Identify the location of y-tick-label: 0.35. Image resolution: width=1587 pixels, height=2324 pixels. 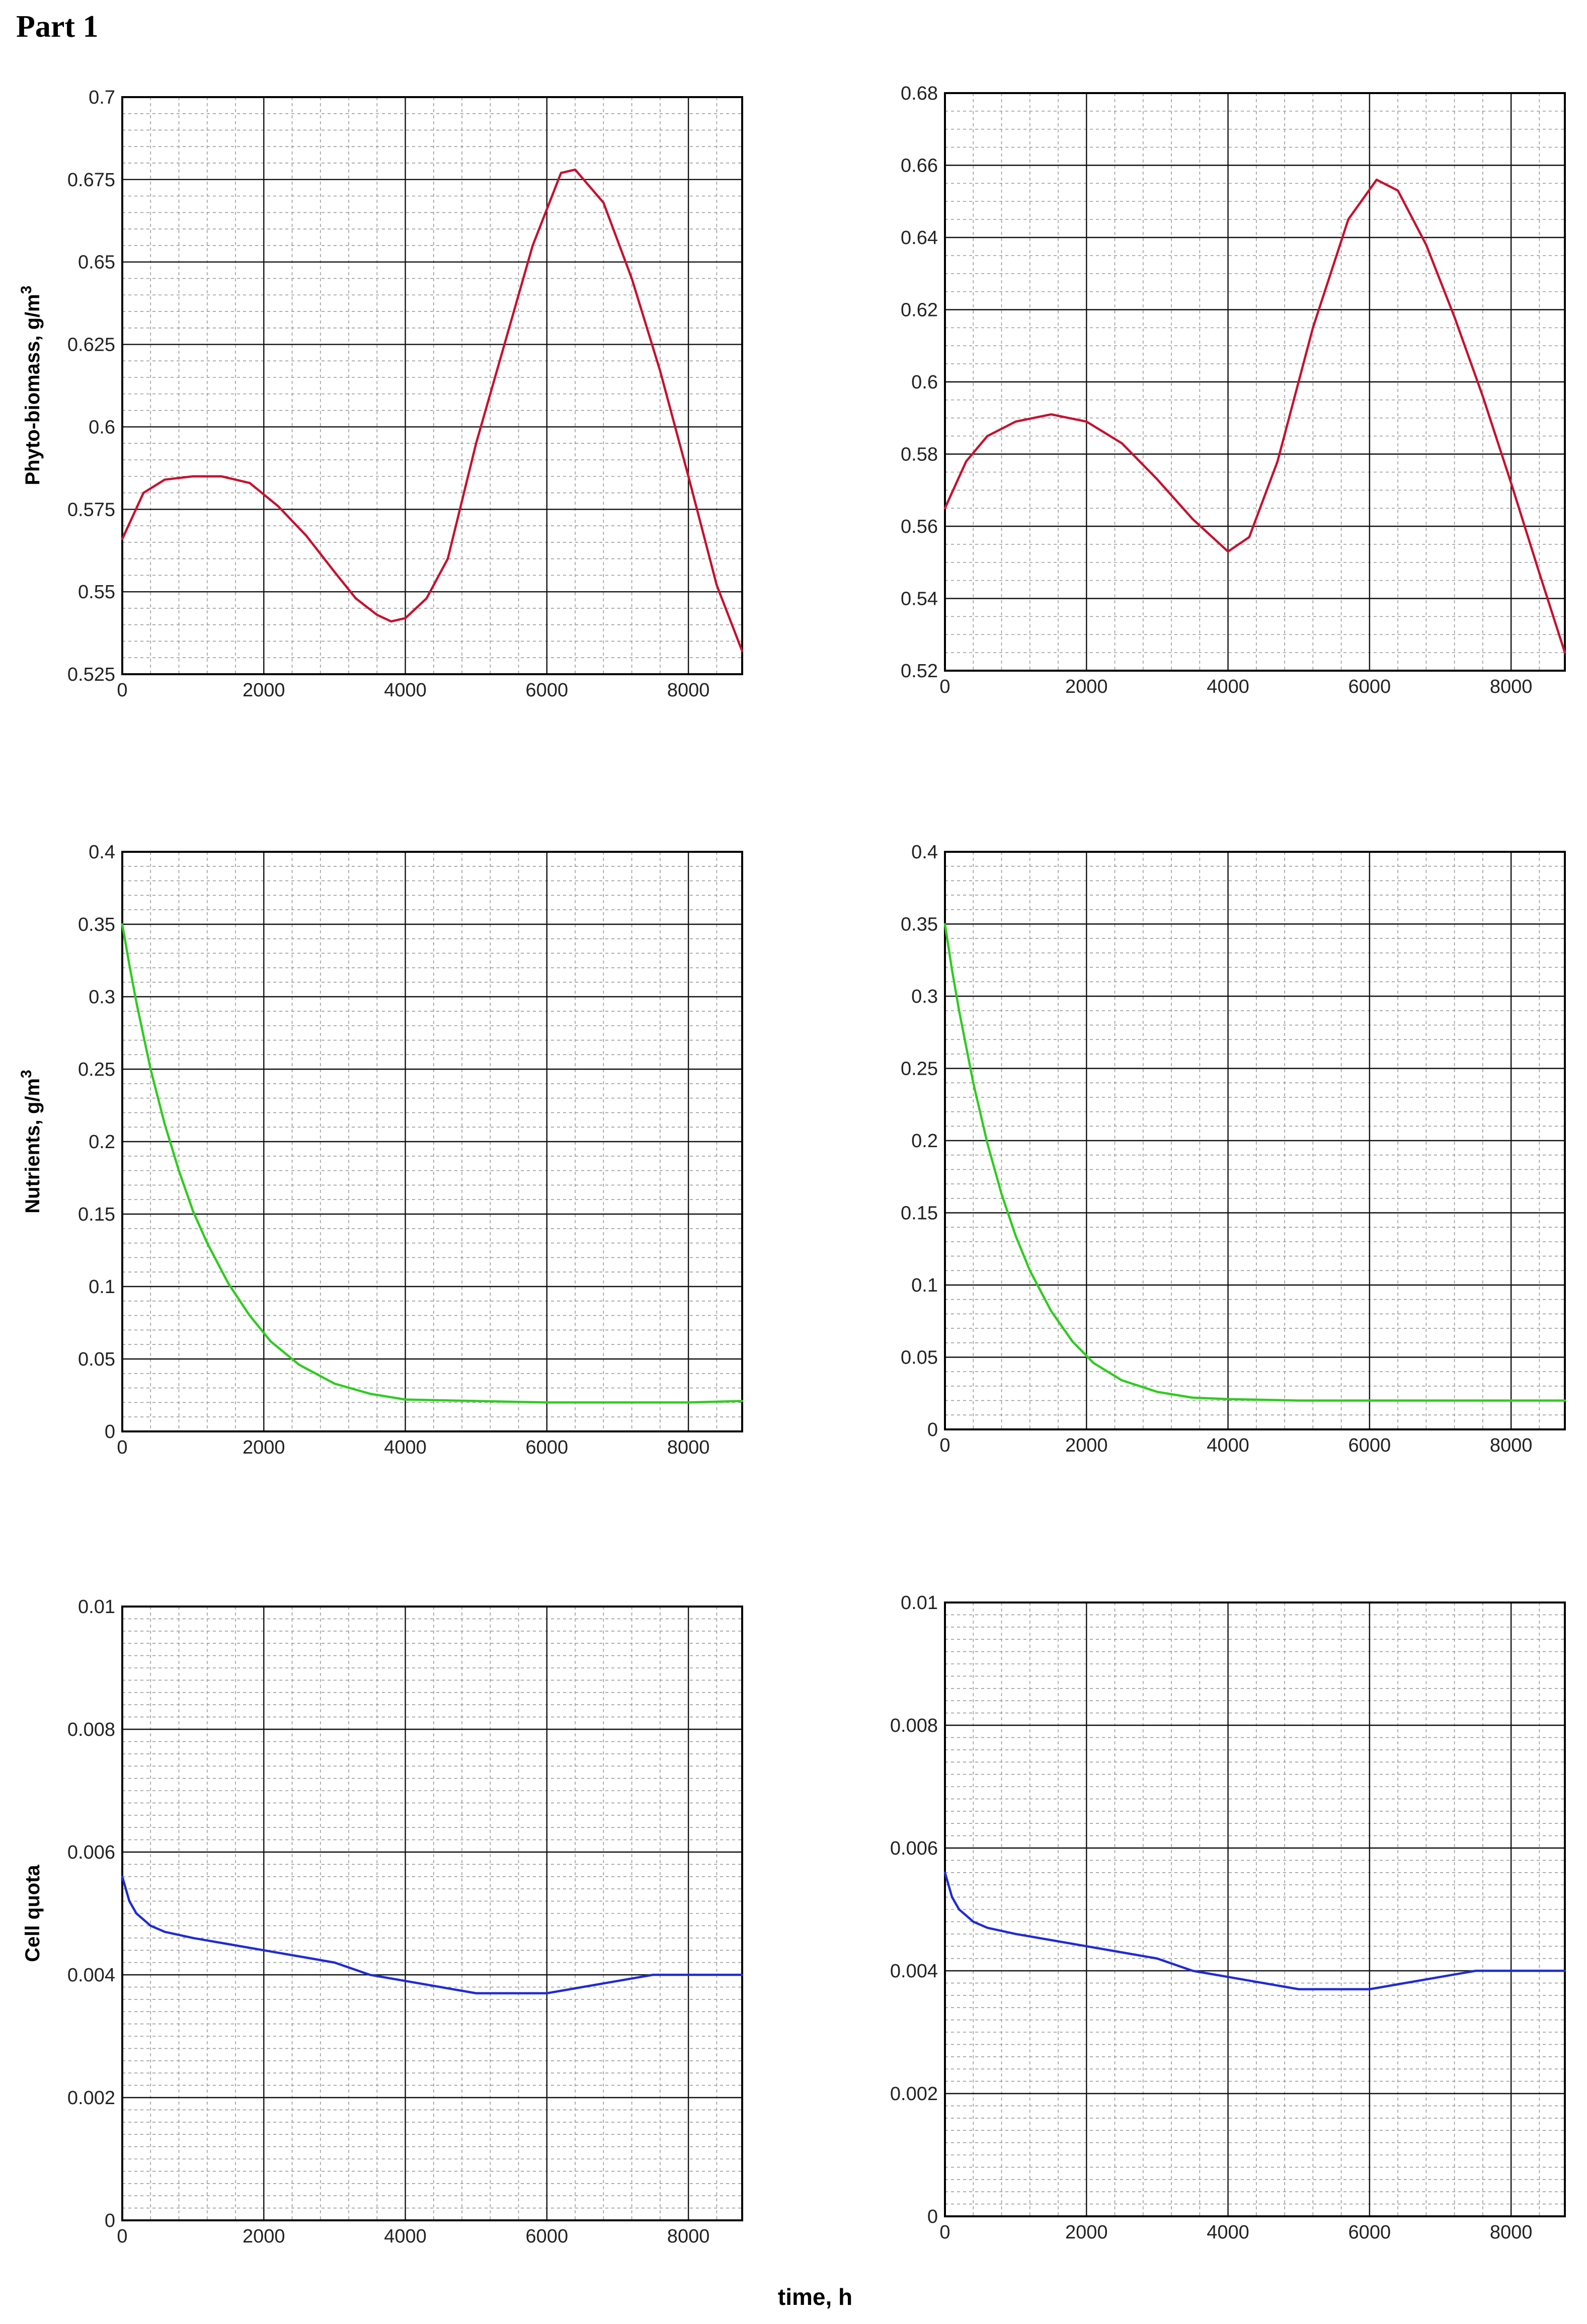
(919, 924).